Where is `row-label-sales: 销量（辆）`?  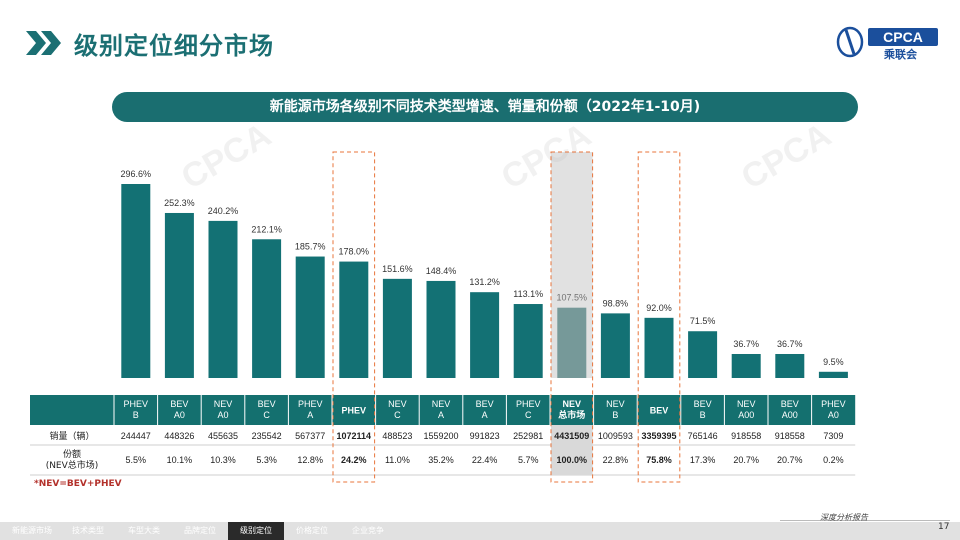
row-label-sales: 销量（辆） is located at coordinates (71, 436).